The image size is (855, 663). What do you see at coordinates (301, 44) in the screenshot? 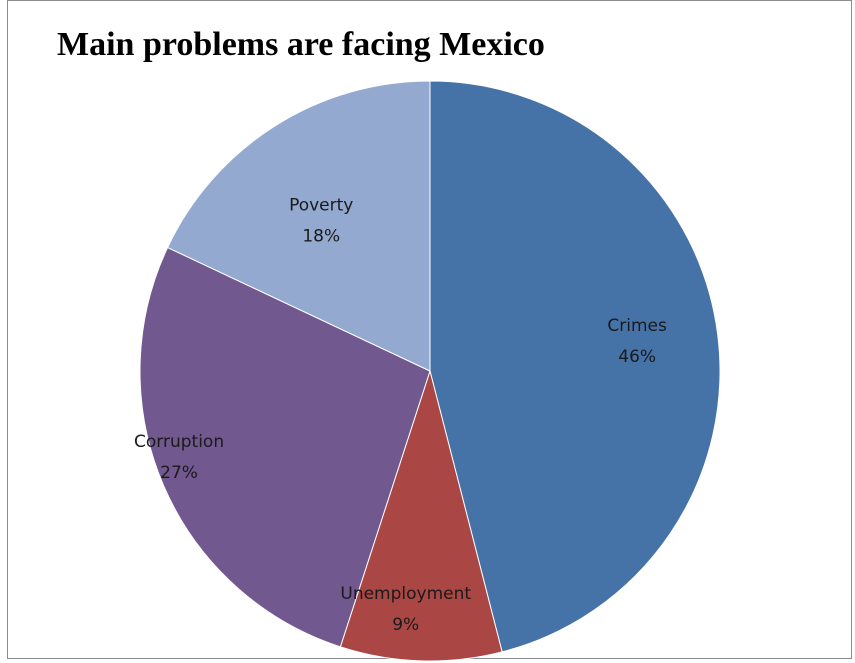
I see `chart-title: Main problems are facing Mexico` at bounding box center [301, 44].